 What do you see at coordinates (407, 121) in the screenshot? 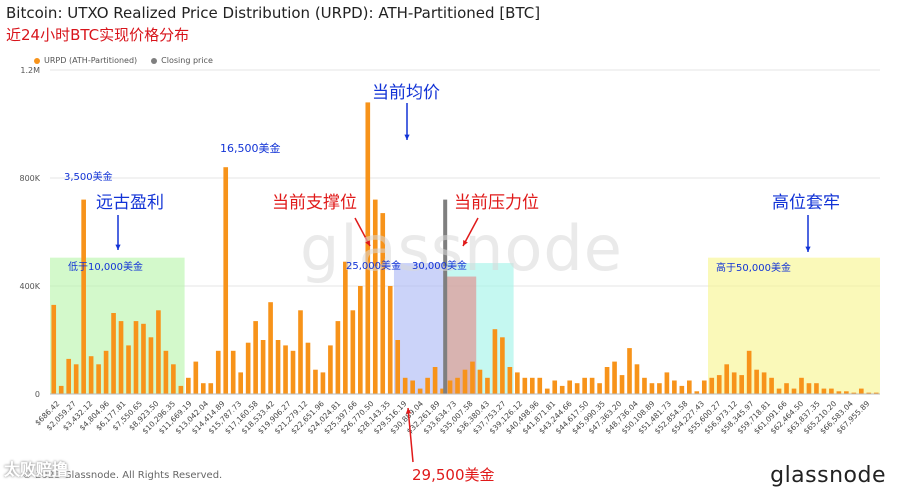
I see `arrow-avg-price` at bounding box center [407, 121].